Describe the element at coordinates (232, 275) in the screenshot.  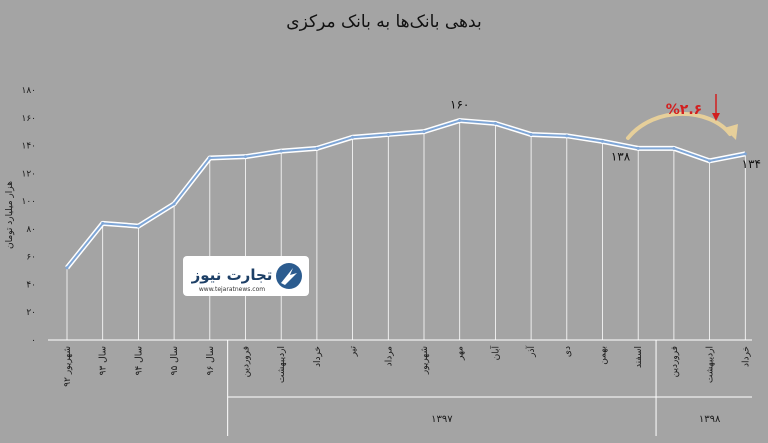
I see `logo-name: تجارت نیوز` at that location.